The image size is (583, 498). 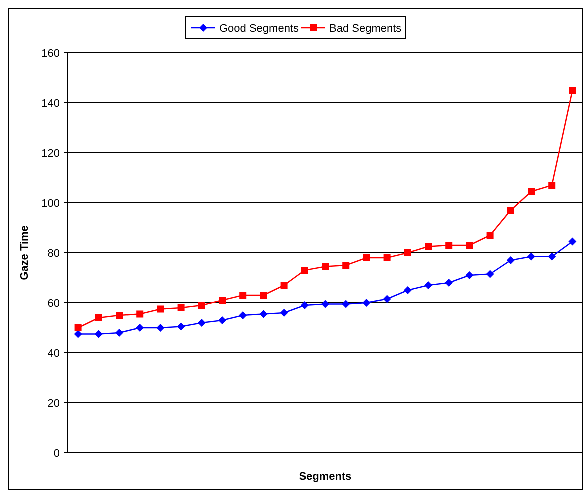 What do you see at coordinates (325, 477) in the screenshot?
I see `x-axis-title: Segments` at bounding box center [325, 477].